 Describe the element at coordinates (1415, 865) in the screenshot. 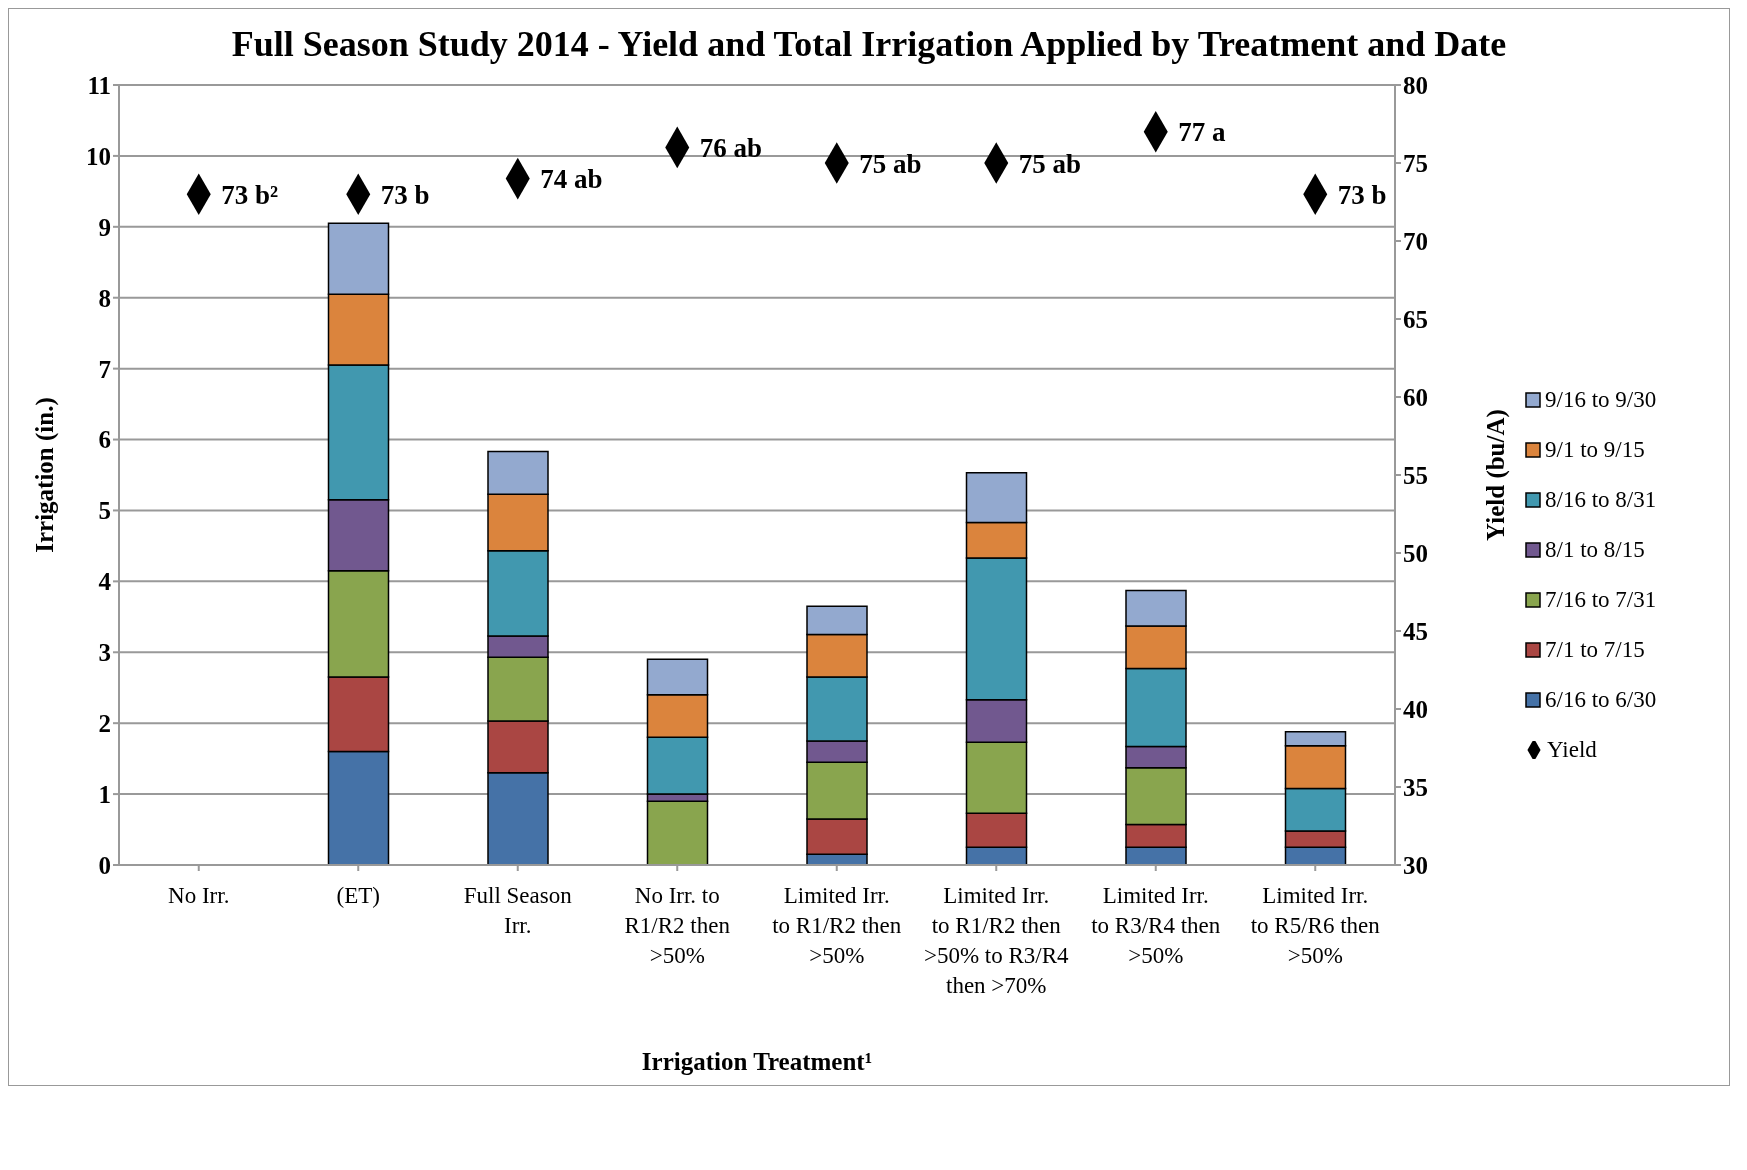

I see `y2-tick-label: 30` at that location.